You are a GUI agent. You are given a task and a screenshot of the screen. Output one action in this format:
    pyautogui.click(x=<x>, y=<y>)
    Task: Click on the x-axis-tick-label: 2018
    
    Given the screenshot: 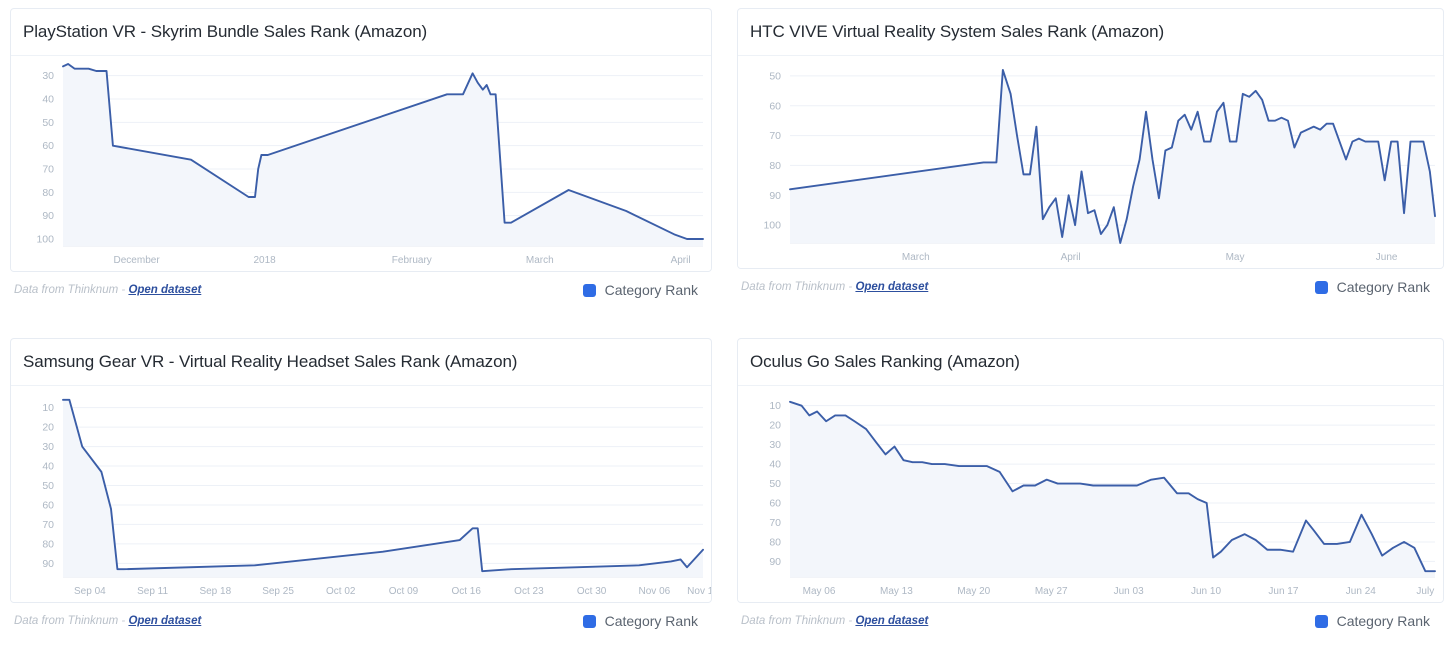 What is the action you would take?
    pyautogui.click(x=264, y=260)
    